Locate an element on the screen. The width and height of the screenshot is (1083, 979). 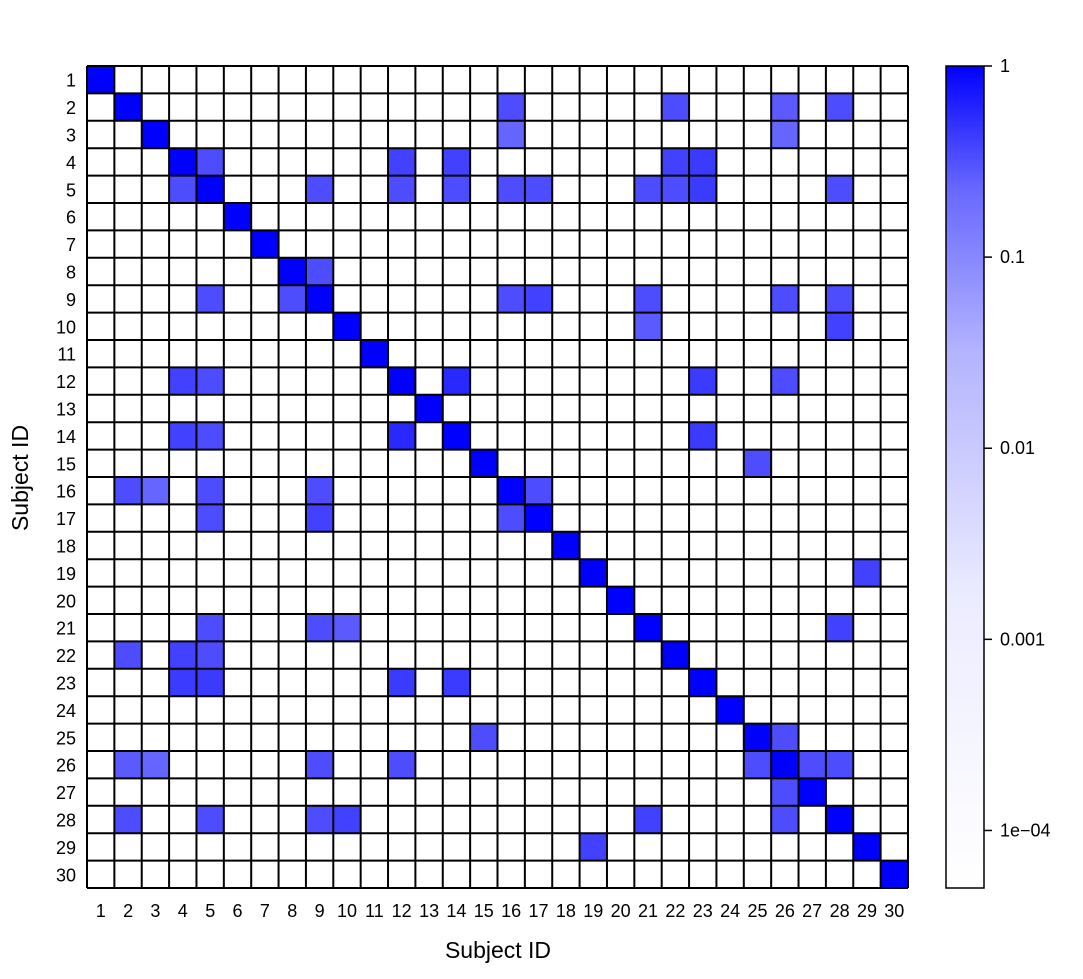
x-tick-label: 2 is located at coordinates (128, 911).